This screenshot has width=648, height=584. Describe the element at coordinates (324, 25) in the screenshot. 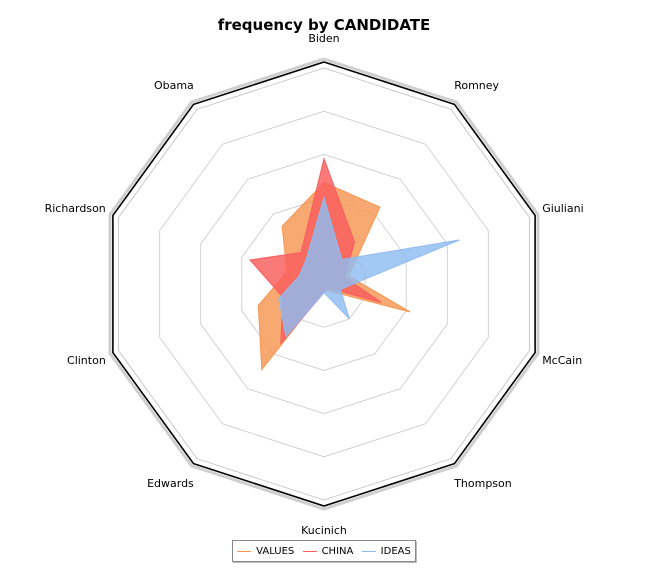

I see `chart-title: frequency by CANDIDATE` at that location.